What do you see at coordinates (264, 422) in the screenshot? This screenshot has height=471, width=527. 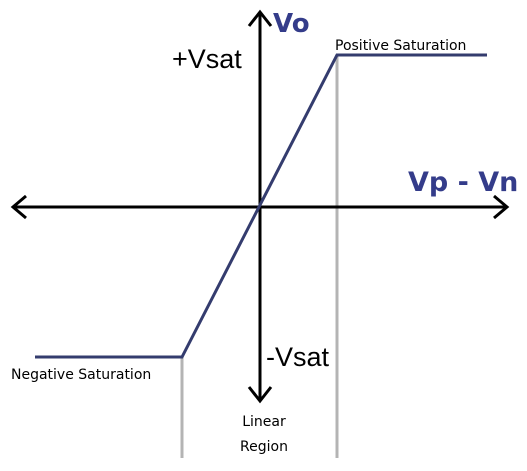 I see `linear-region-label-line1: Linear` at bounding box center [264, 422].